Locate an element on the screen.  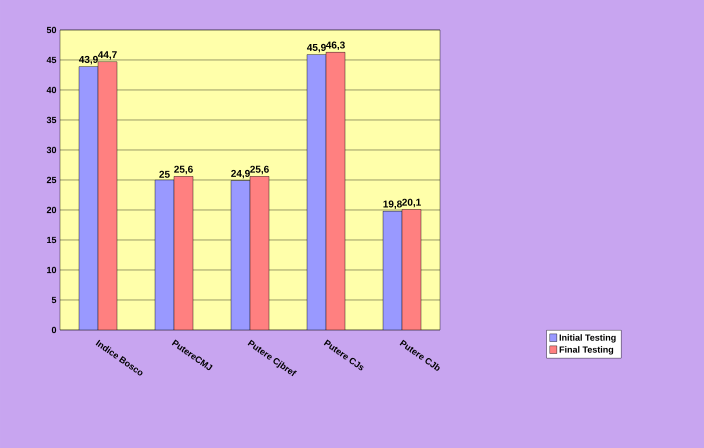
y-tick-label: 10 is located at coordinates (51, 270).